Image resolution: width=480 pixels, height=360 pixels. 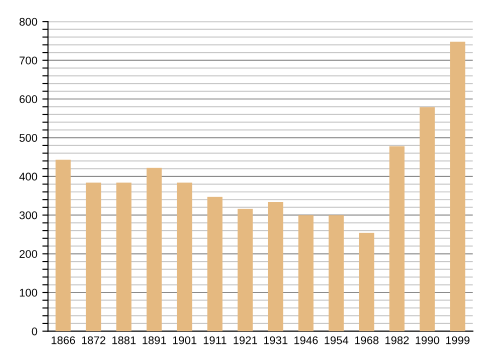 What do you see at coordinates (428, 340) in the screenshot?
I see `x-tick-label: 1990` at bounding box center [428, 340].